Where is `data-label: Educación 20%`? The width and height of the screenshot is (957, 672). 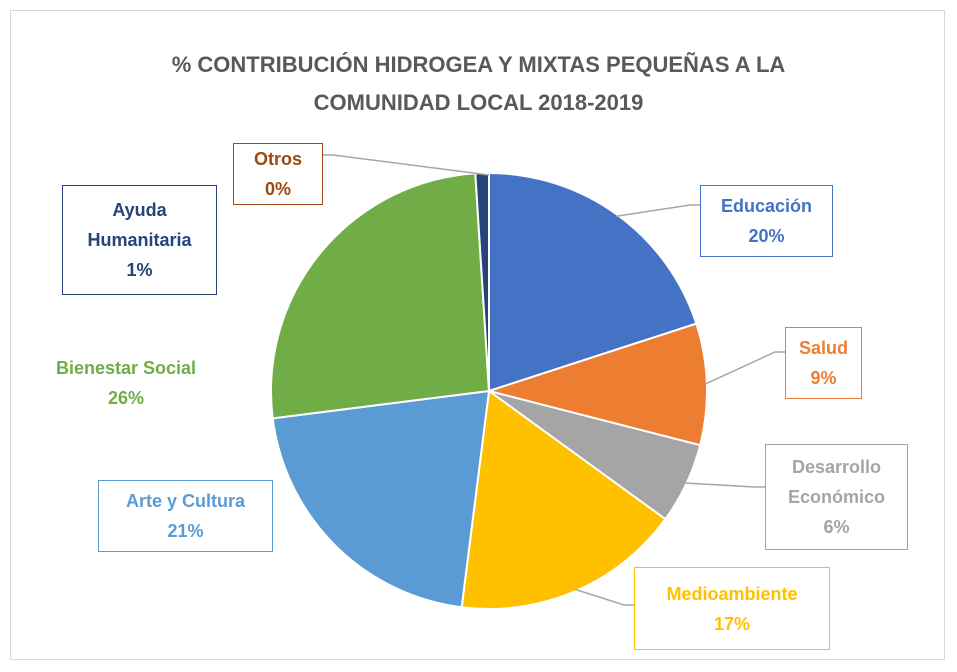
data-label: Educación 20% is located at coordinates (766, 221).